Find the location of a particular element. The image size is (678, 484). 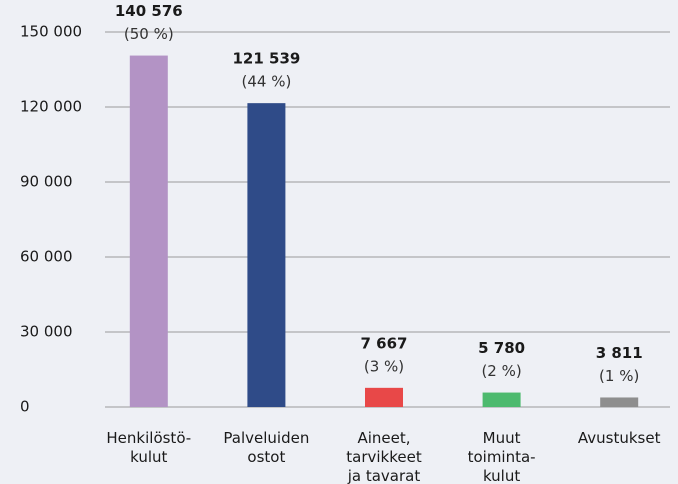

x-tick-label-line: Henkilöstö- is located at coordinates (148, 438).